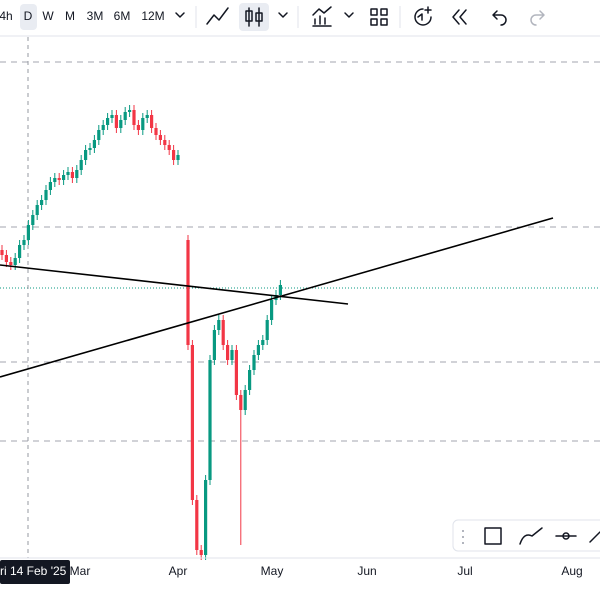  I want to click on time-label: Jul, so click(464, 571).